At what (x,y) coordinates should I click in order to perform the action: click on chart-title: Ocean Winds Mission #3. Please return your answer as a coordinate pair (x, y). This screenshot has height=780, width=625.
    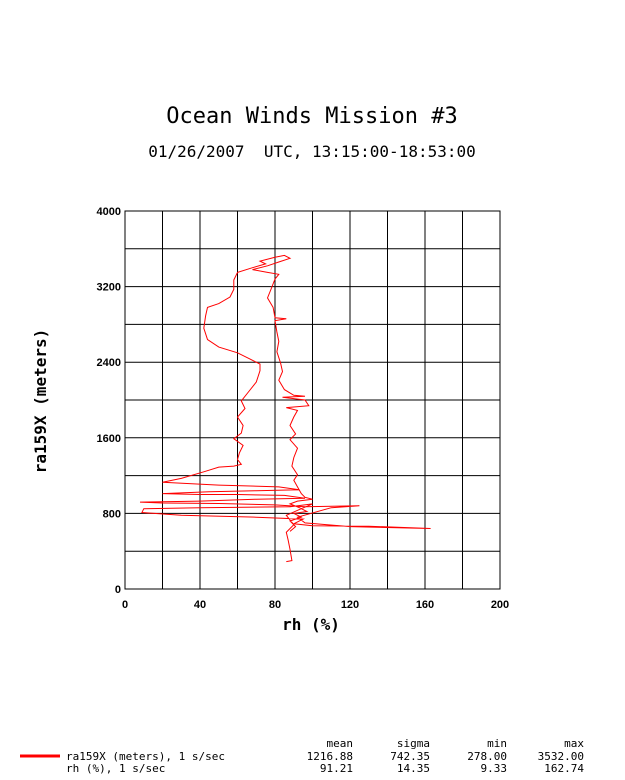
    Looking at the image, I should click on (311, 116).